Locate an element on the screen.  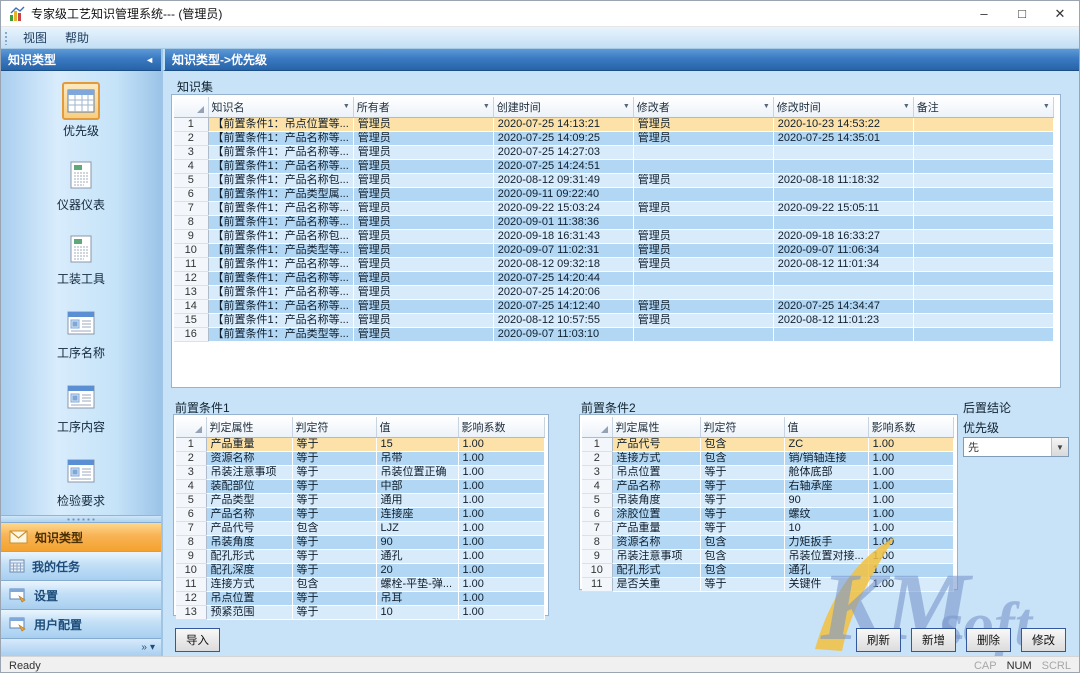
maximize-icon: □ is located at coordinates (1022, 13).